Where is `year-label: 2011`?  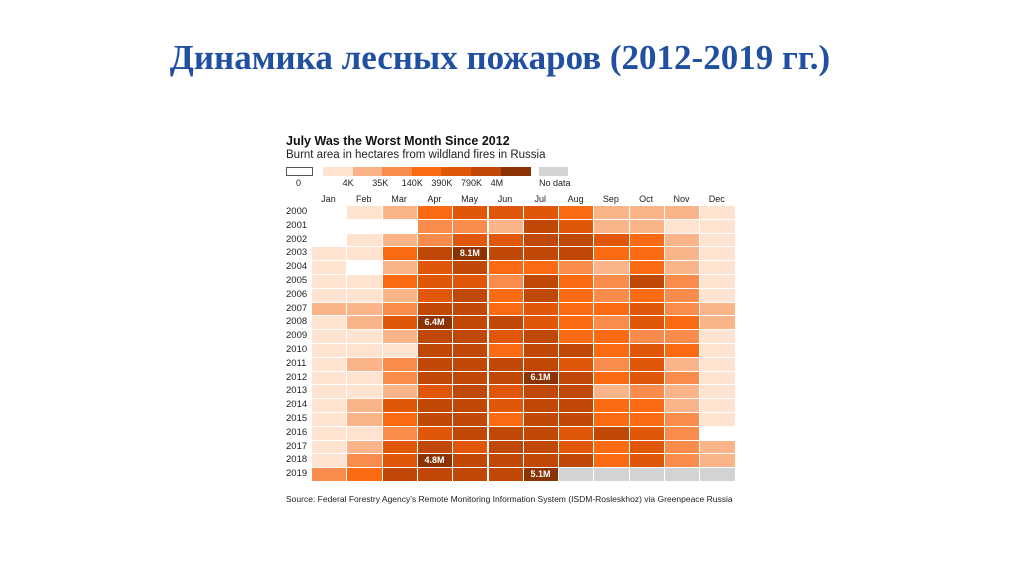
year-label: 2011 is located at coordinates (296, 363).